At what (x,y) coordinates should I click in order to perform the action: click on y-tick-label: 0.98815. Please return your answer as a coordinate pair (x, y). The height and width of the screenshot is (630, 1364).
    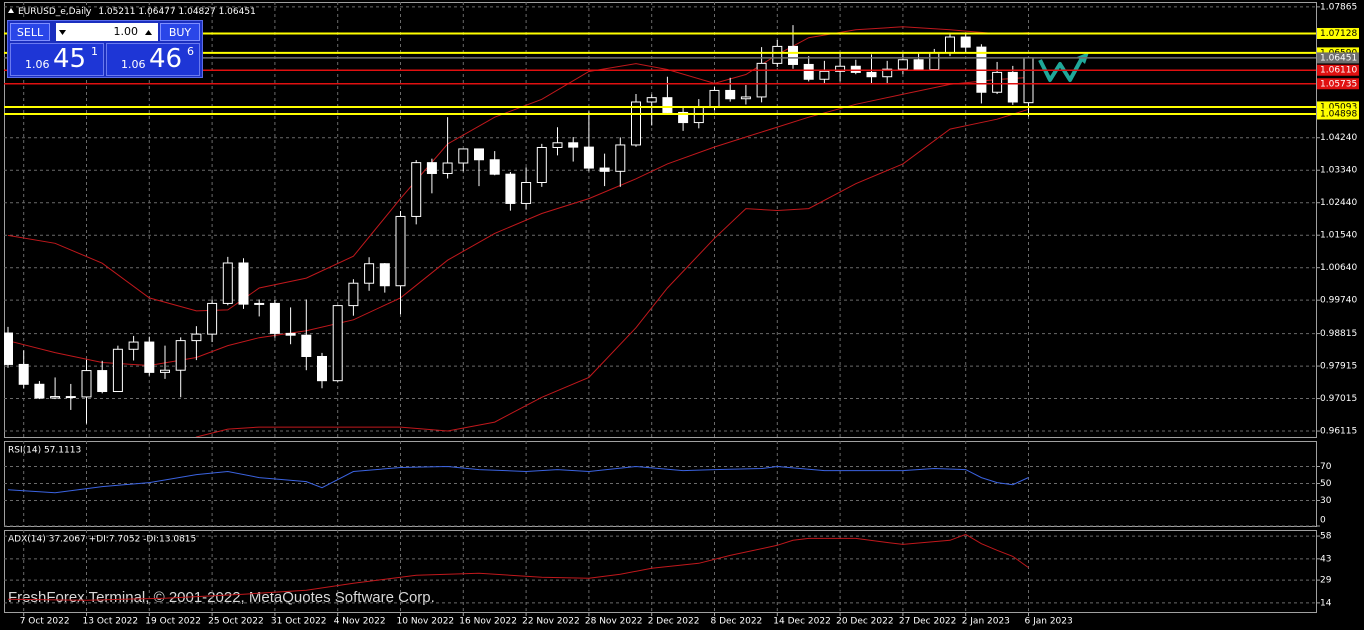
    Looking at the image, I should click on (1338, 334).